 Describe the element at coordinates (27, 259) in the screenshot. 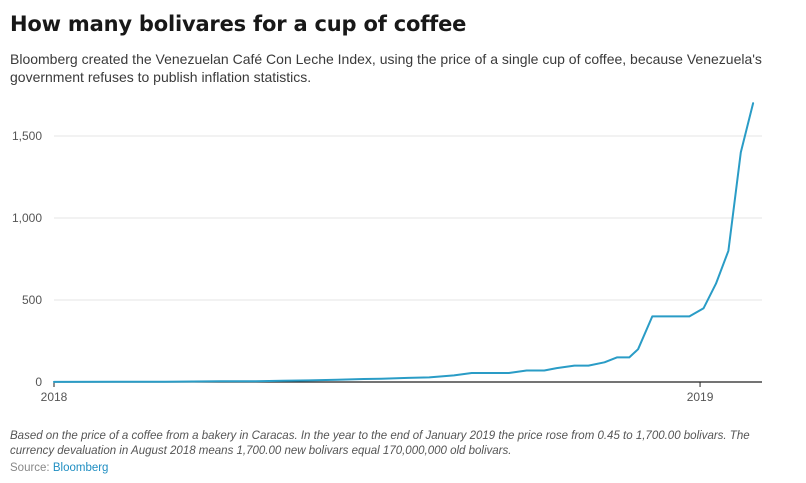

I see `y-axis-labels: 0 500 1,000 1,500` at that location.